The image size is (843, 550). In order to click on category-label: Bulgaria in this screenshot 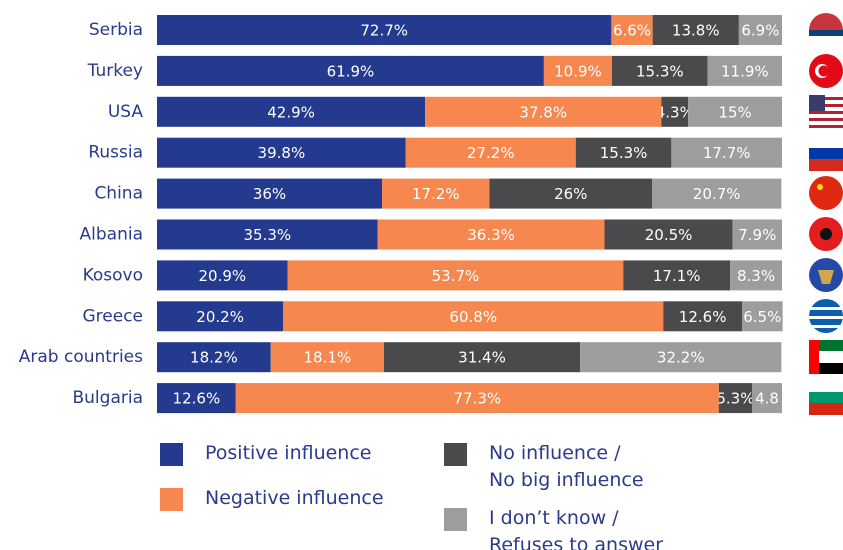, I will do `click(108, 398)`.